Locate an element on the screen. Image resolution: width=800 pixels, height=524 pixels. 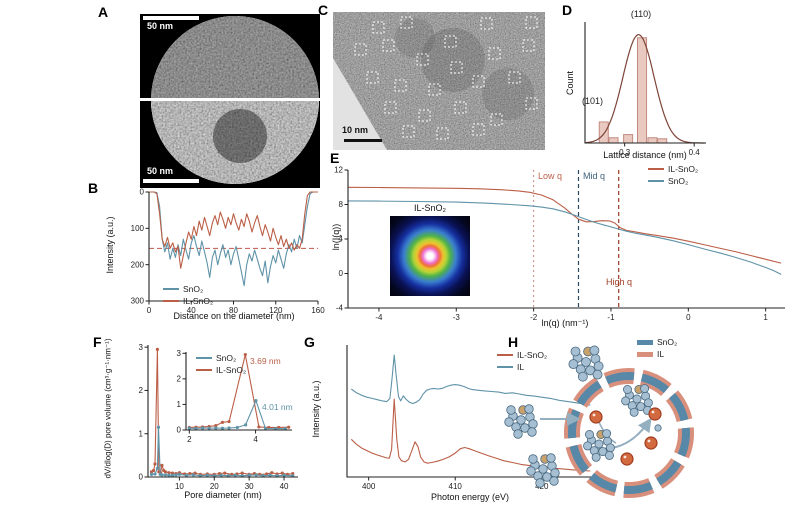
x-tick-label: 0.4 is located at coordinates (695, 152).